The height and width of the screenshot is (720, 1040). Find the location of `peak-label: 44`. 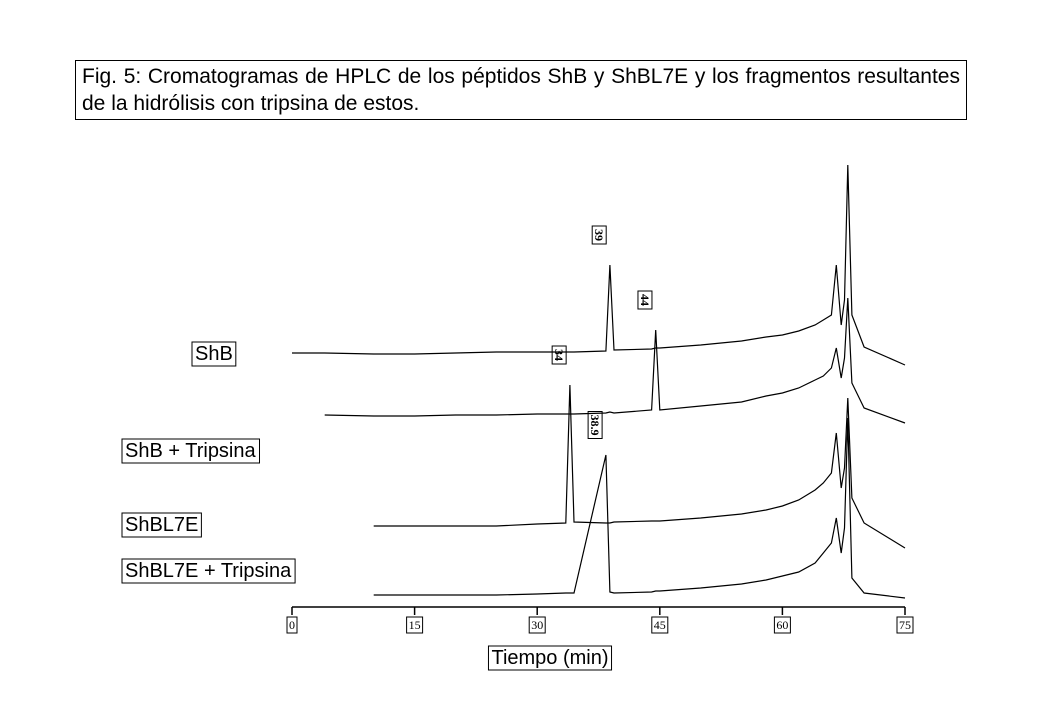

peak-label: 44 is located at coordinates (645, 300).